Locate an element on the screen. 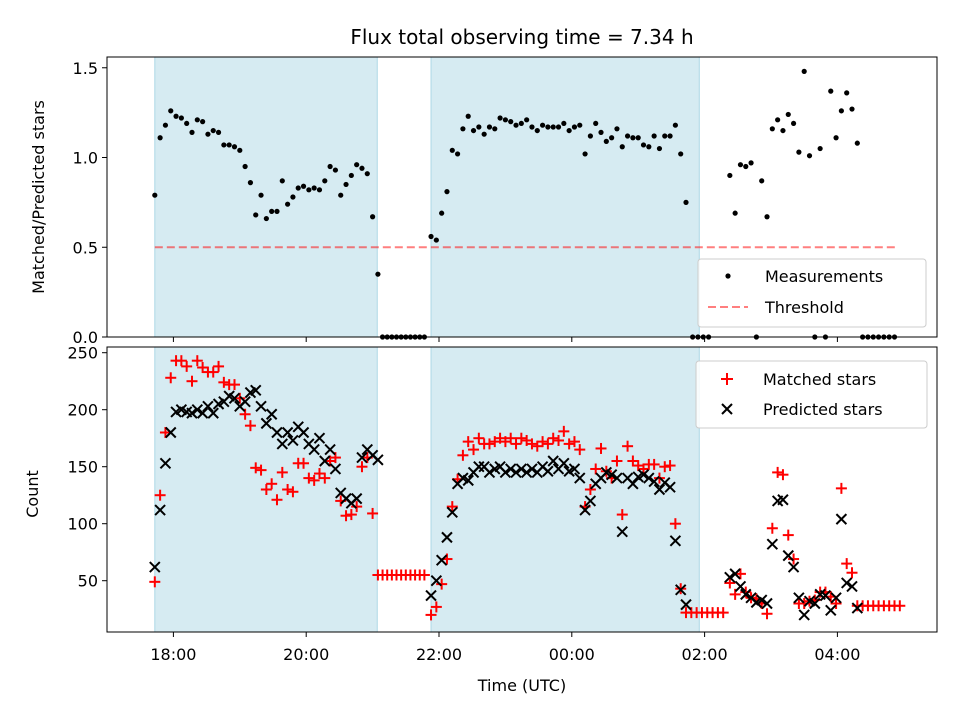  legend-measurements-label: Measurements is located at coordinates (824, 276).